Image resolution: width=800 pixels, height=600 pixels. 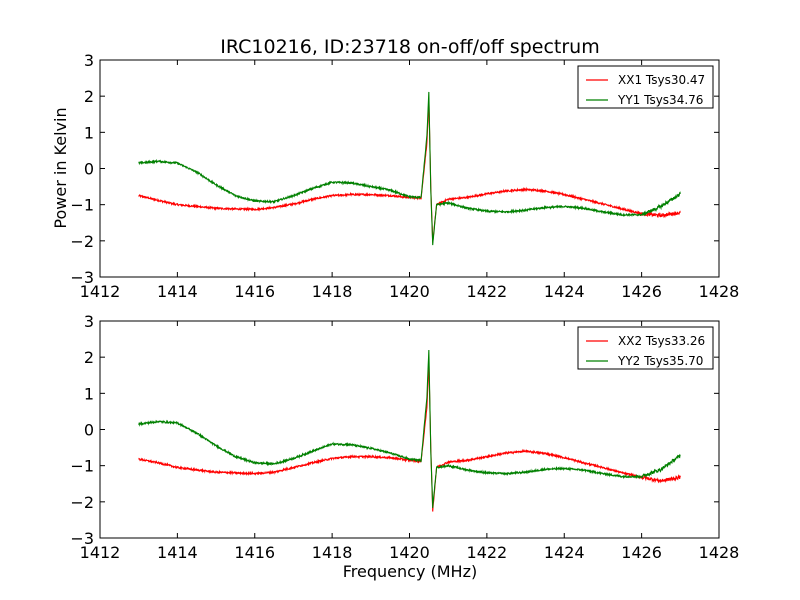 What do you see at coordinates (60, 167) in the screenshot?
I see `y-axis-label: Power in Kelvin` at bounding box center [60, 167].